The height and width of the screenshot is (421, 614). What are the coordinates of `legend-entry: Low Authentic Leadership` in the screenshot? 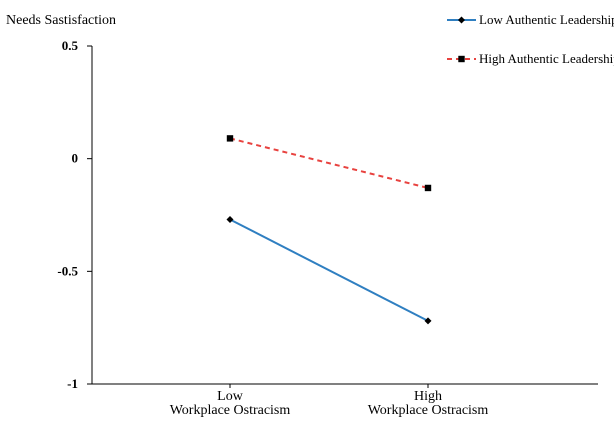 It's located at (530, 19).